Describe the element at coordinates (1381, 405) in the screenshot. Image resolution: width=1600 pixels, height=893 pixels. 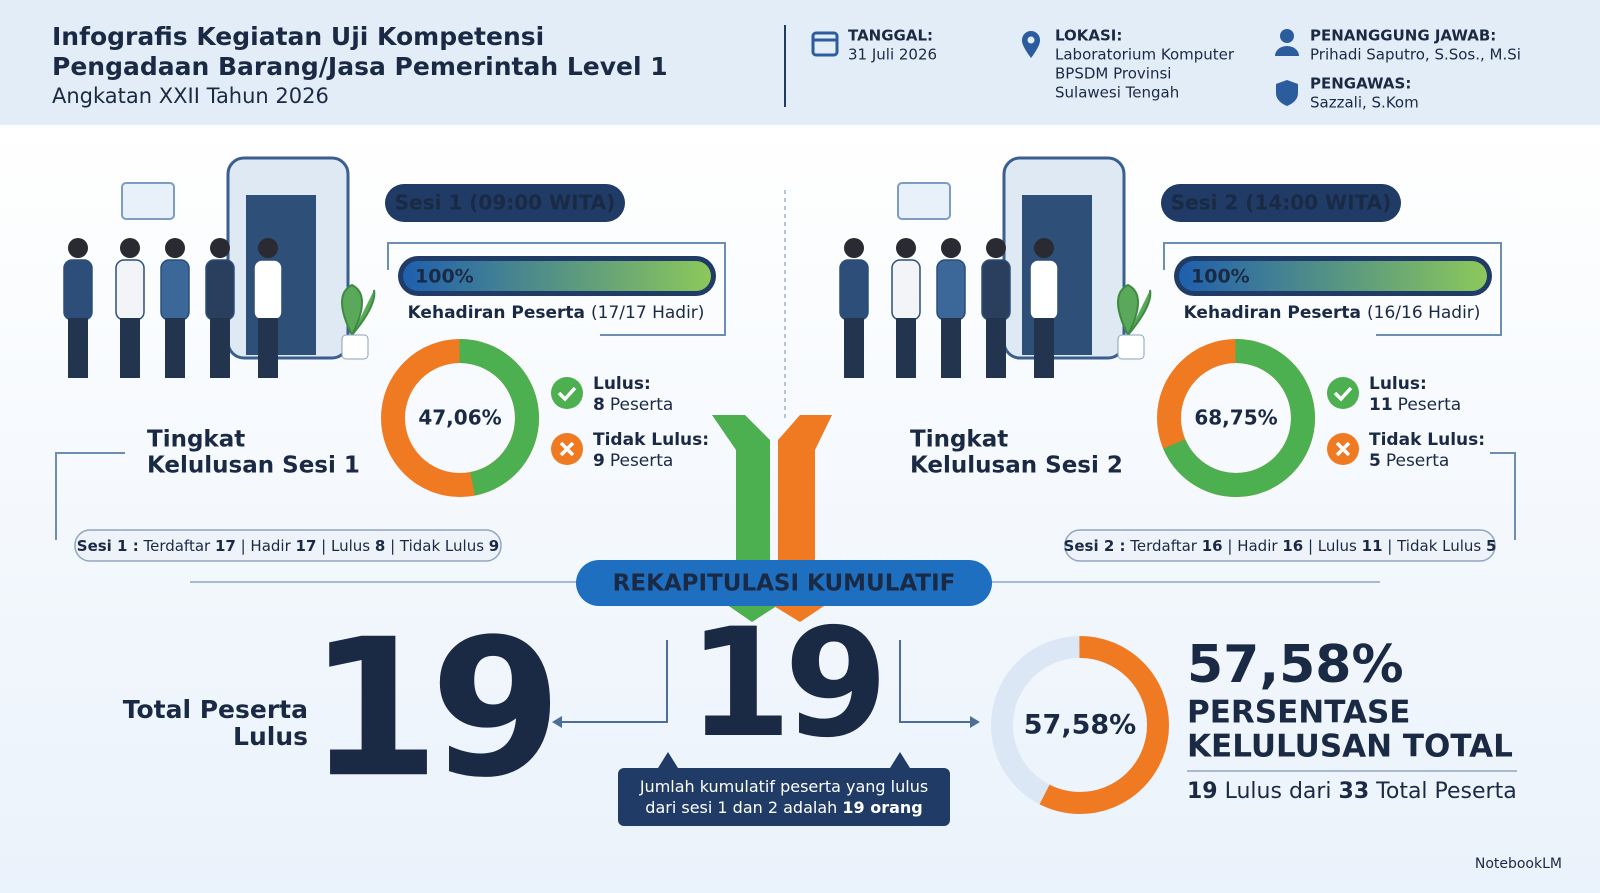
I see `pass-count: 11` at that location.